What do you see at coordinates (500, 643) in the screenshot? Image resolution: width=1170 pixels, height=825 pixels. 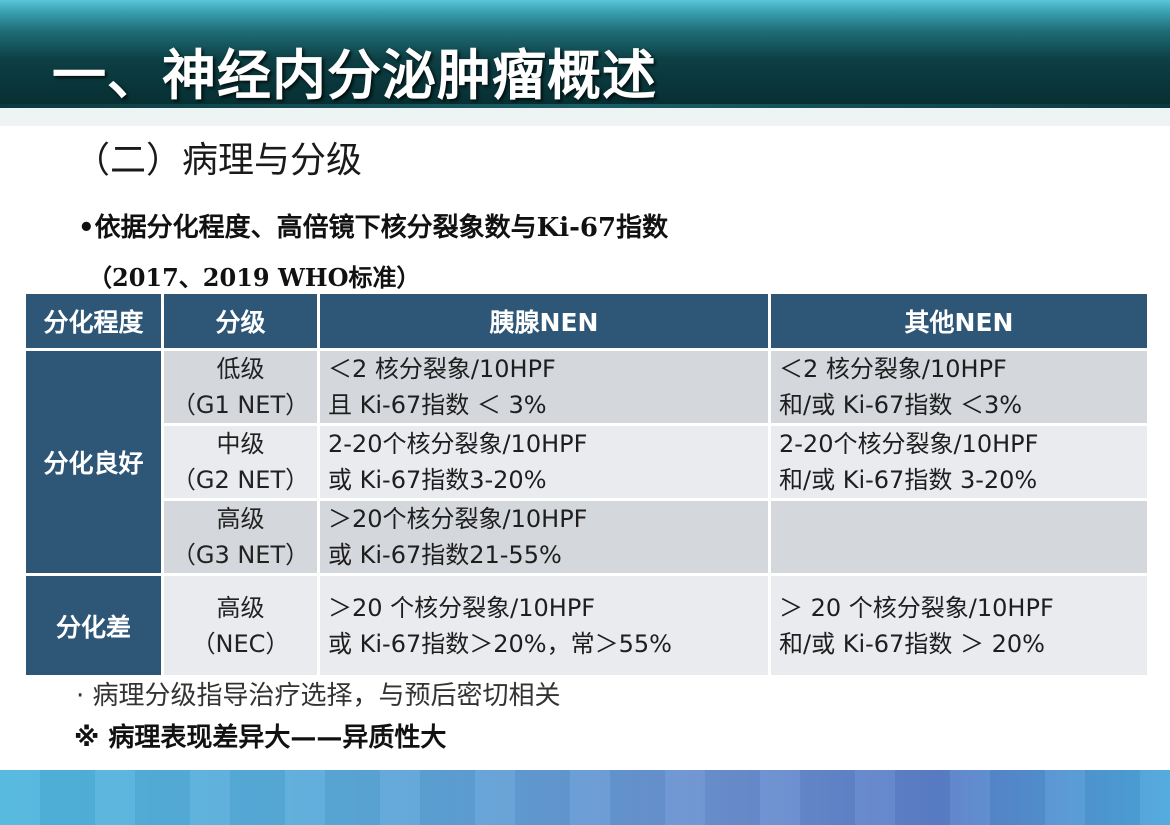 I see `ki67-criterion: 或 Ki-67指数＞20%，常＞55%` at bounding box center [500, 643].